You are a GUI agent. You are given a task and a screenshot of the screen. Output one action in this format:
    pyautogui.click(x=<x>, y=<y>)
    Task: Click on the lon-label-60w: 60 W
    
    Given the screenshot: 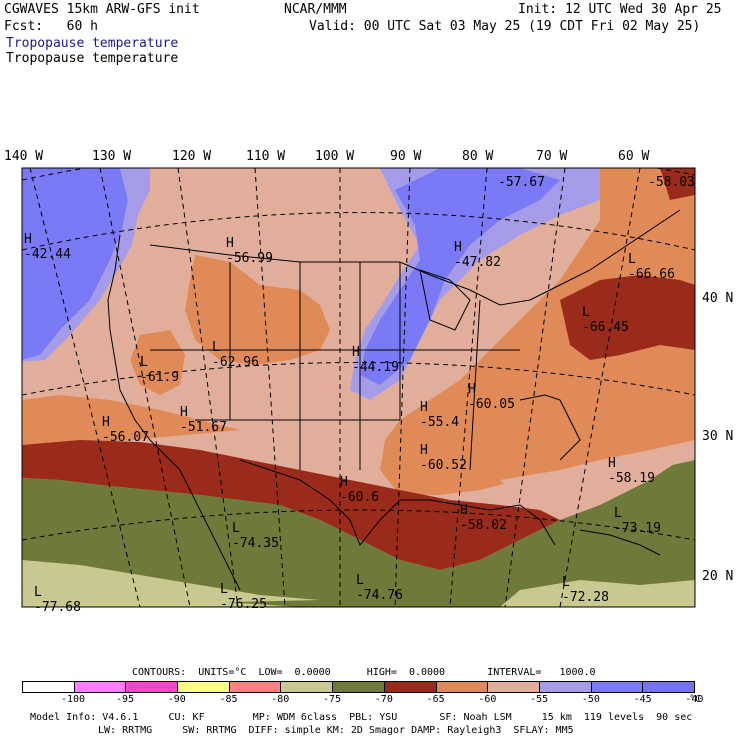 What is the action you would take?
    pyautogui.click(x=634, y=156)
    